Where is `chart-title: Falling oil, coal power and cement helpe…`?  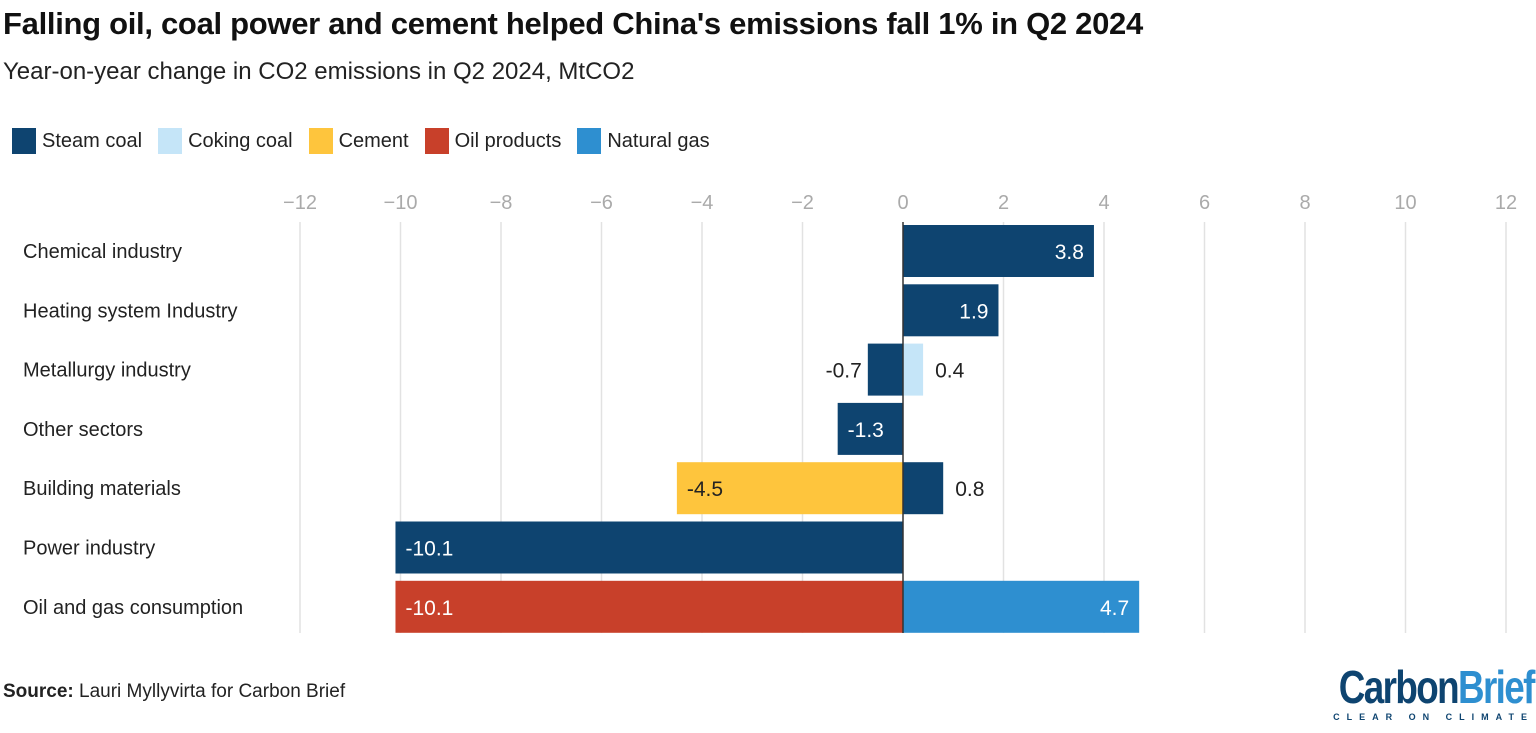
chart-title: Falling oil, coal power and cement helpe… is located at coordinates (573, 23).